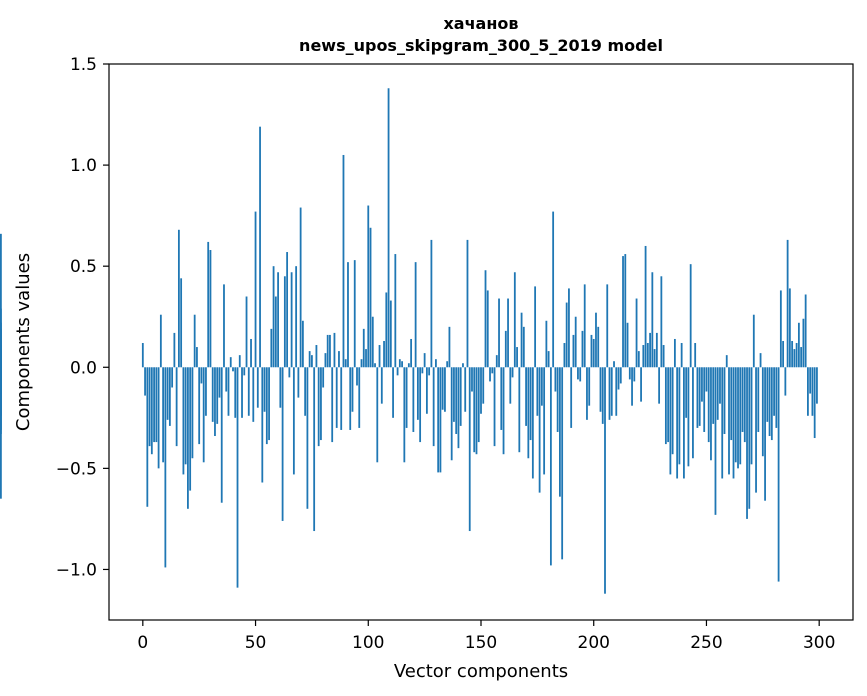  Describe the element at coordinates (76, 469) in the screenshot. I see `y-tick-label: −0.5` at that location.